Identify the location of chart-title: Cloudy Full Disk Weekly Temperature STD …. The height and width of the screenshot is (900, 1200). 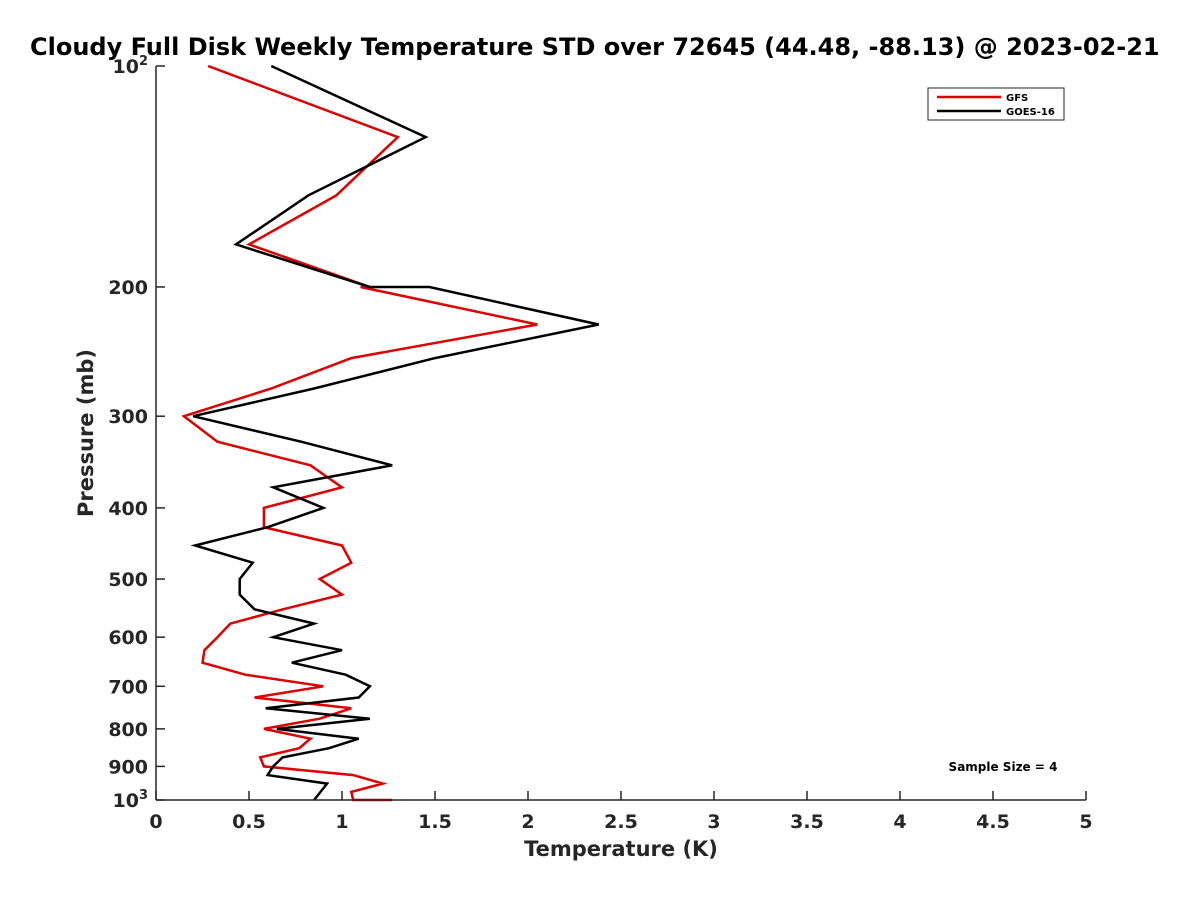
(595, 47).